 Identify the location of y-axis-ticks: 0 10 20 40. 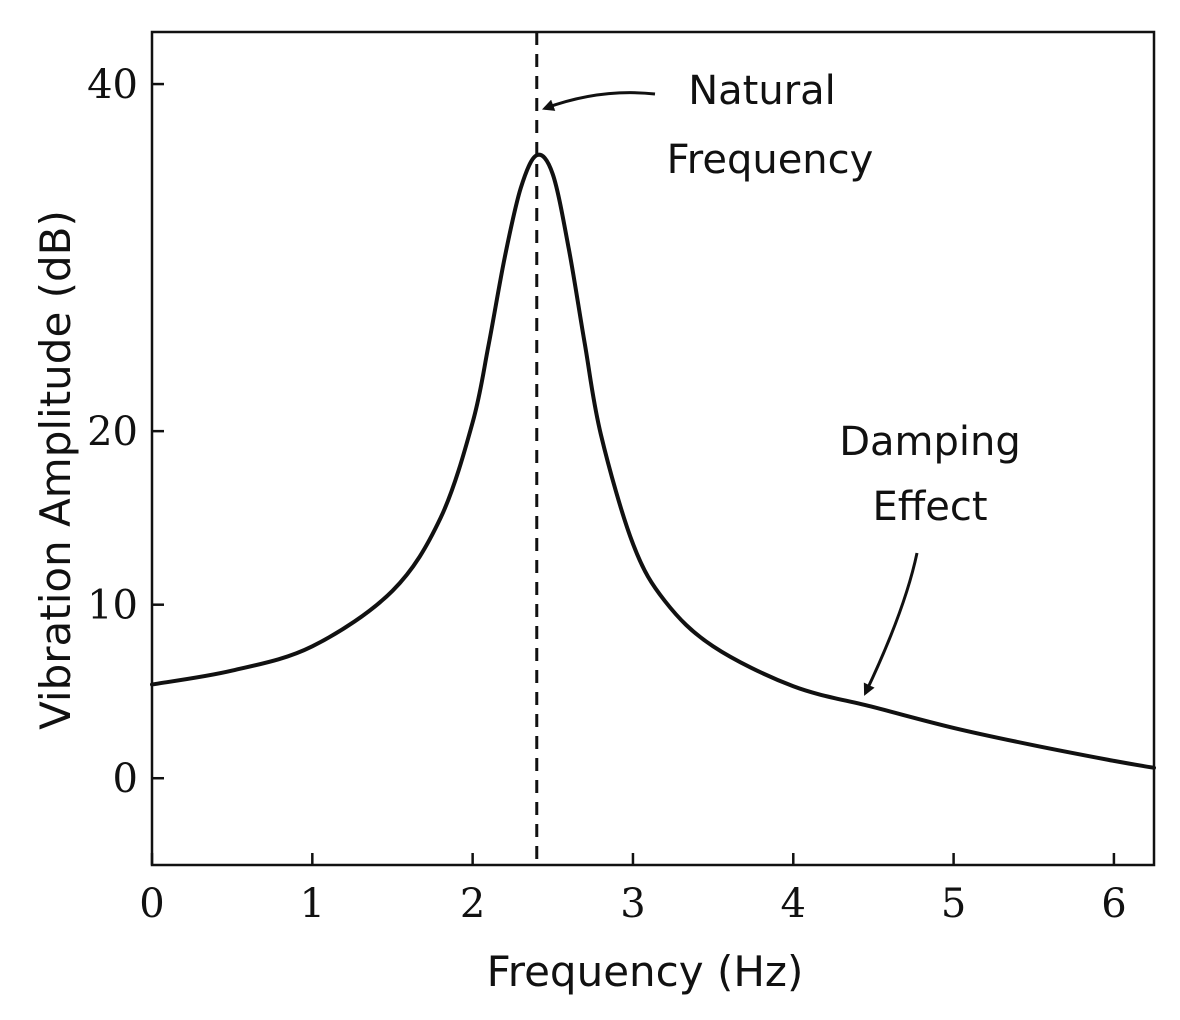
(125, 432).